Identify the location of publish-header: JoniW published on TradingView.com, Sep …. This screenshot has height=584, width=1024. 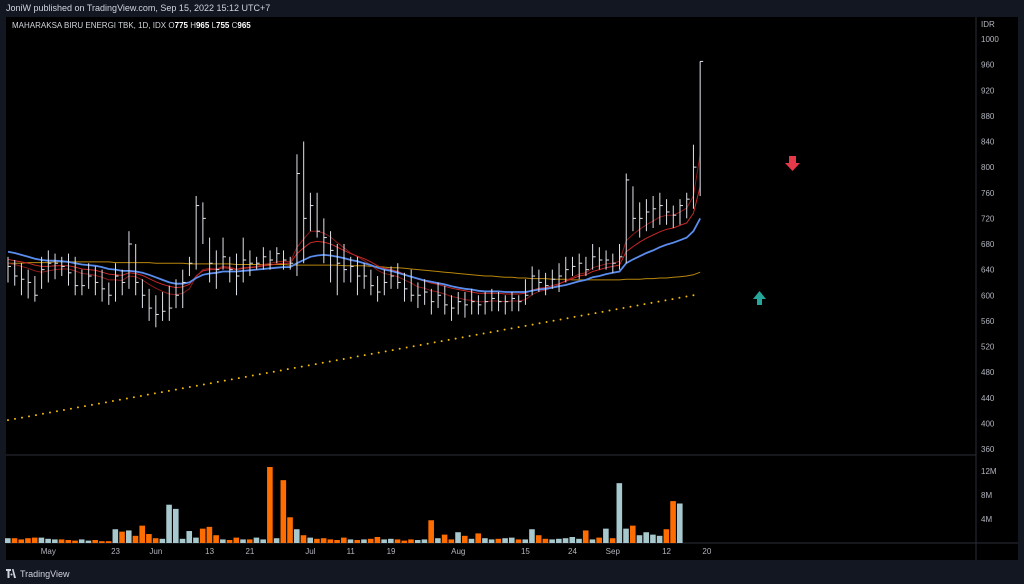
(512, 8).